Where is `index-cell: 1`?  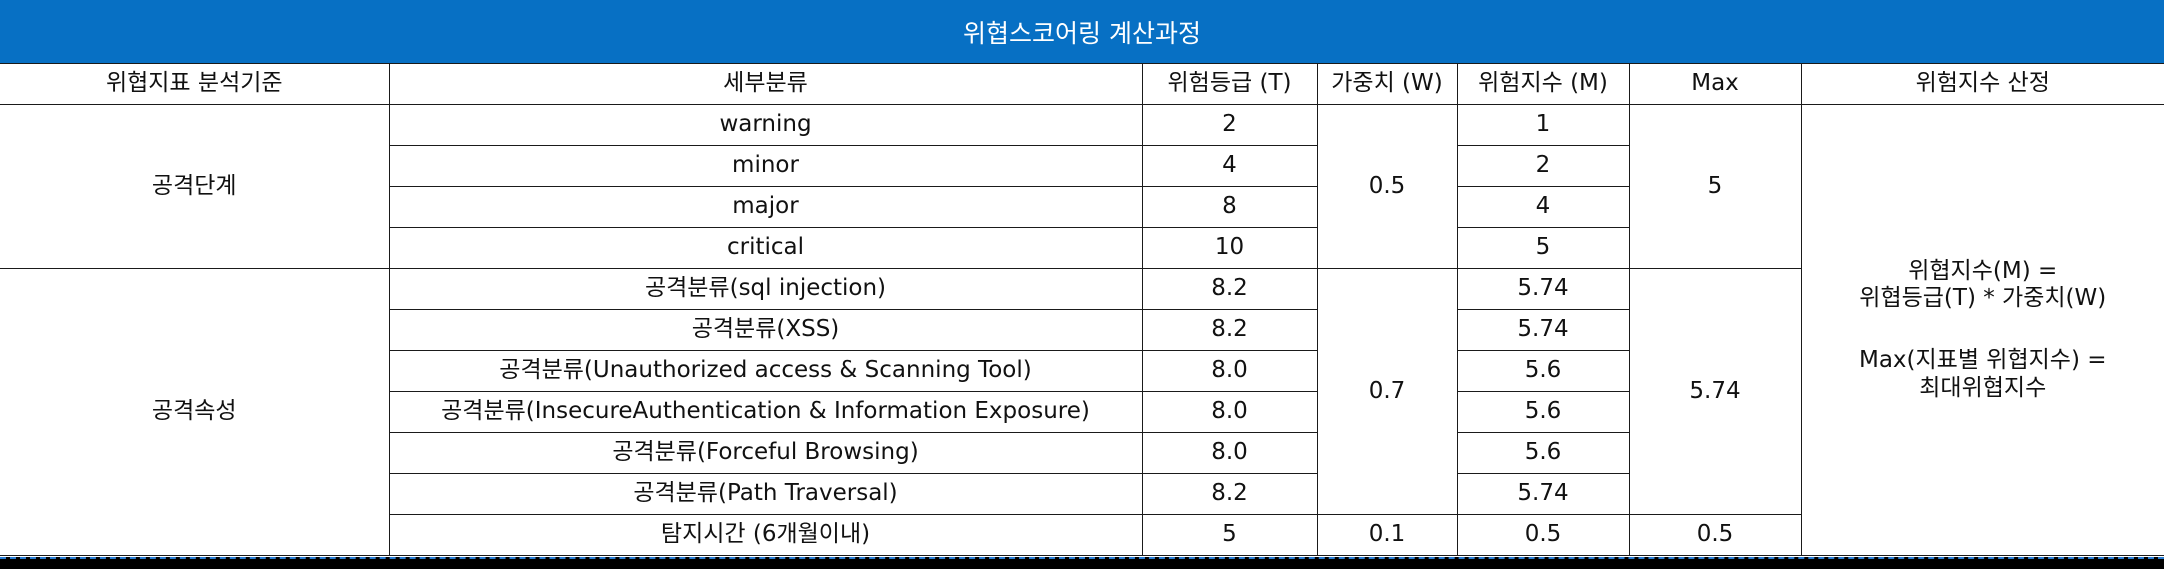
index-cell: 1 is located at coordinates (1543, 125).